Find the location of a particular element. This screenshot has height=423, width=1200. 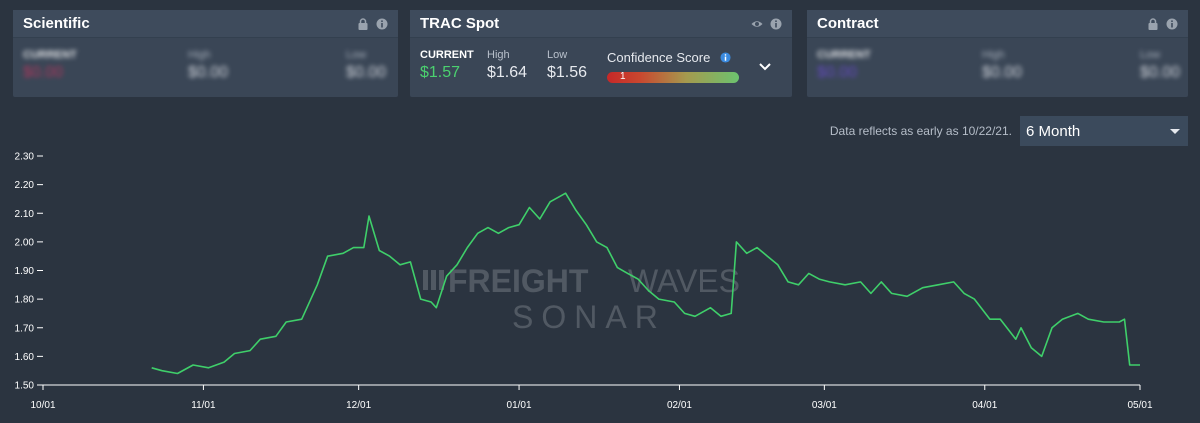

y-tick-label: 2.00 is located at coordinates (25, 242).